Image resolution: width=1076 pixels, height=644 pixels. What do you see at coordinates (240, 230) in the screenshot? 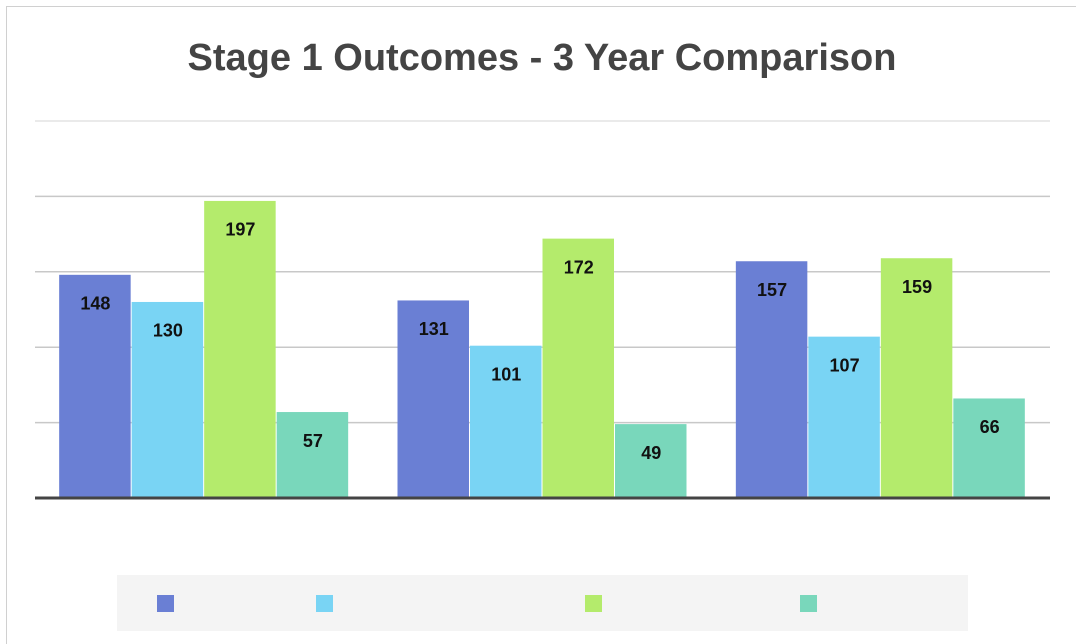
I see `data-label: 197` at bounding box center [240, 230].